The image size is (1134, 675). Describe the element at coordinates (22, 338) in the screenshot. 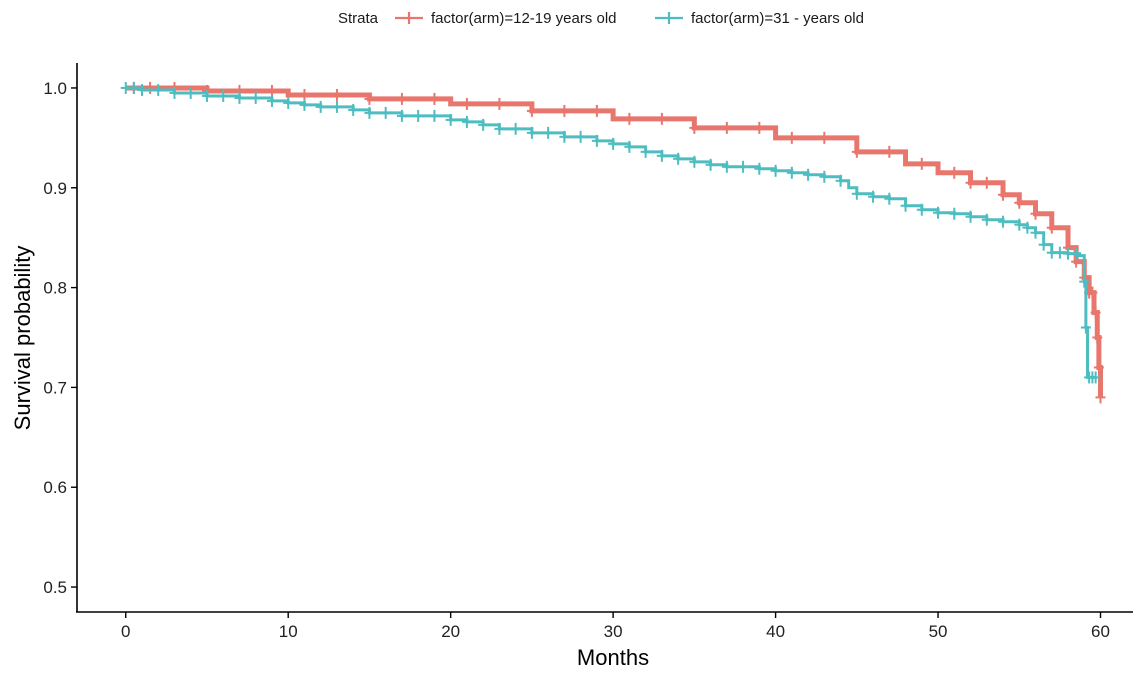

I see `y-axis-title: Survival probability` at that location.